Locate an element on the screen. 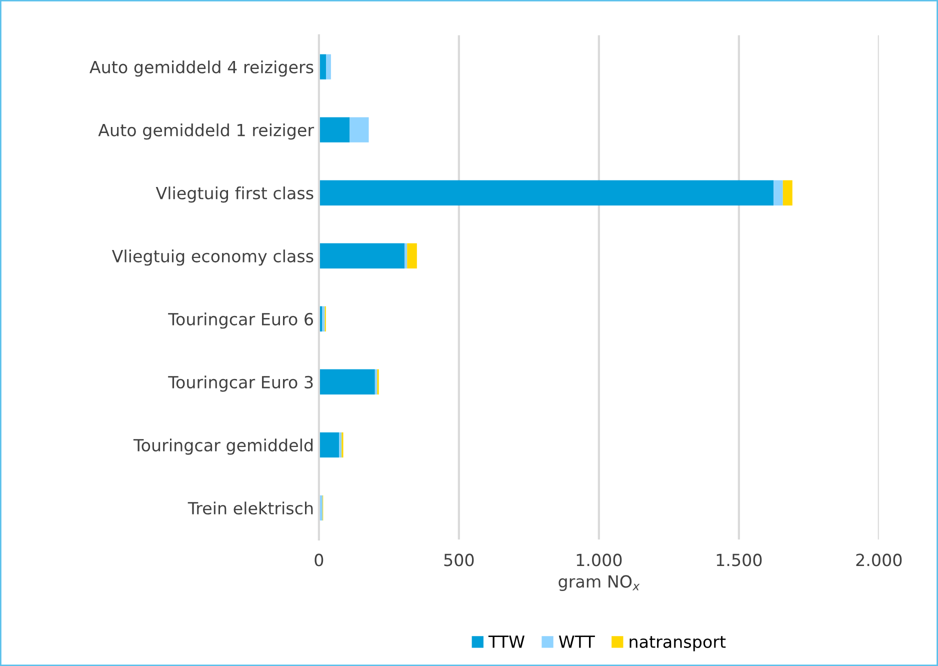 The height and width of the screenshot is (666, 938). y-tick-label: Auto gemiddeld 4 reizigers is located at coordinates (202, 68).